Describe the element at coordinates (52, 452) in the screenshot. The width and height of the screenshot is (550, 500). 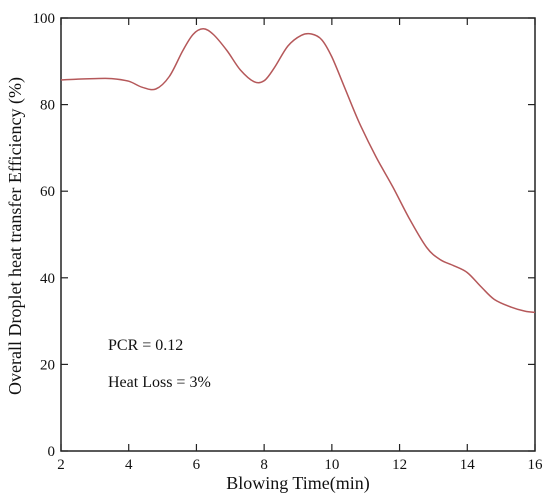
I see `y-tick-label: 0` at that location.